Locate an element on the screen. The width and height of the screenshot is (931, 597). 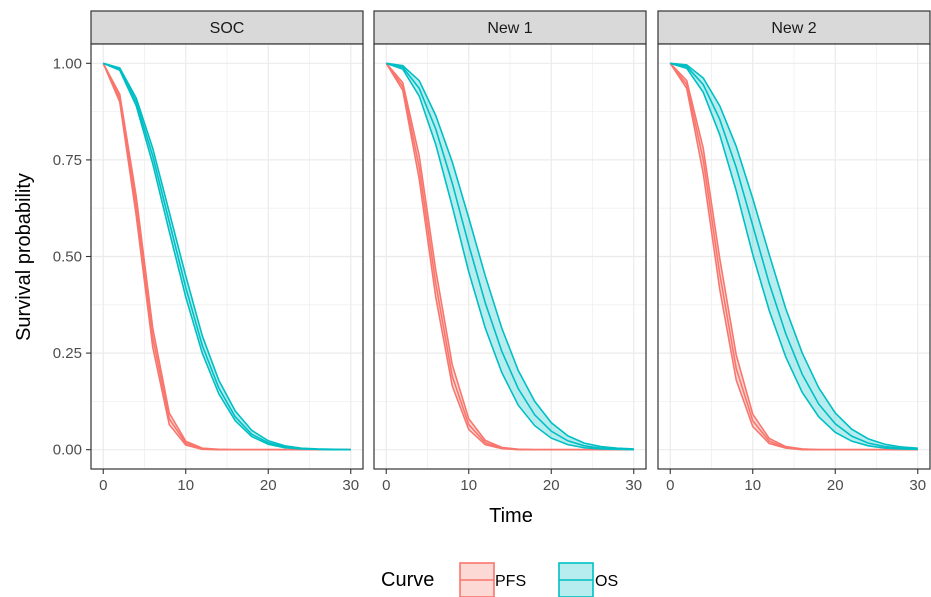
y-tick-label: 0.50 is located at coordinates (67, 257).